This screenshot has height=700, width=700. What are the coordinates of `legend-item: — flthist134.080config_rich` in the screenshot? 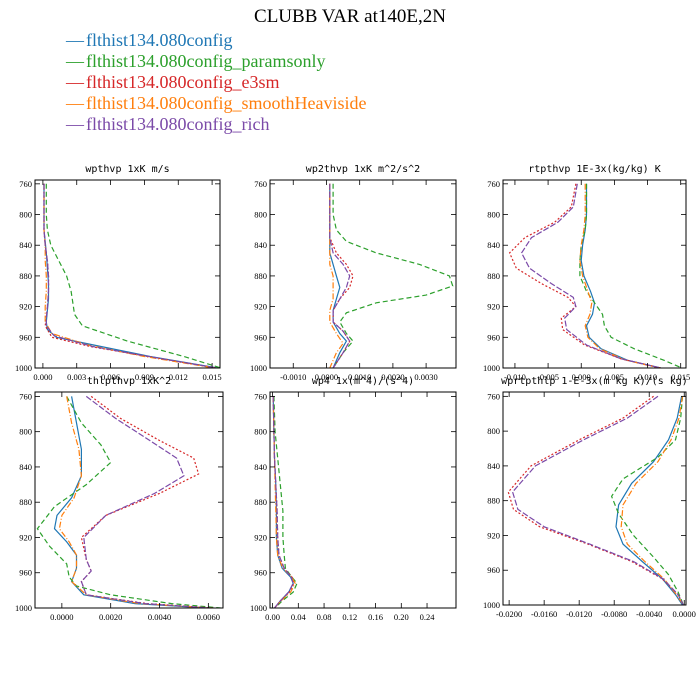 It's located at (216, 124).